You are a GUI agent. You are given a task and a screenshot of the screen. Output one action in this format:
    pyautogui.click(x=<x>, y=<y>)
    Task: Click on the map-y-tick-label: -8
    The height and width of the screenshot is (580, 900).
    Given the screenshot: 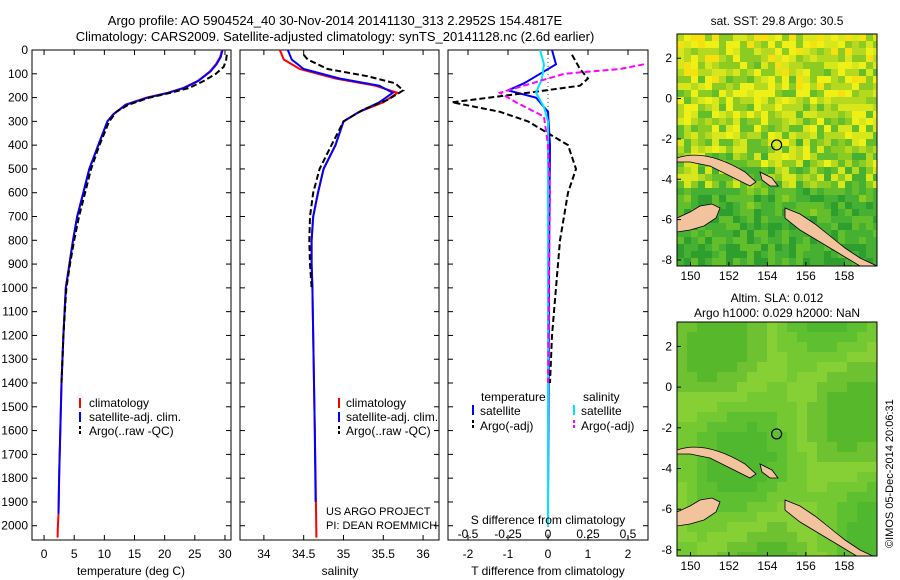 What is the action you would take?
    pyautogui.click(x=666, y=550)
    